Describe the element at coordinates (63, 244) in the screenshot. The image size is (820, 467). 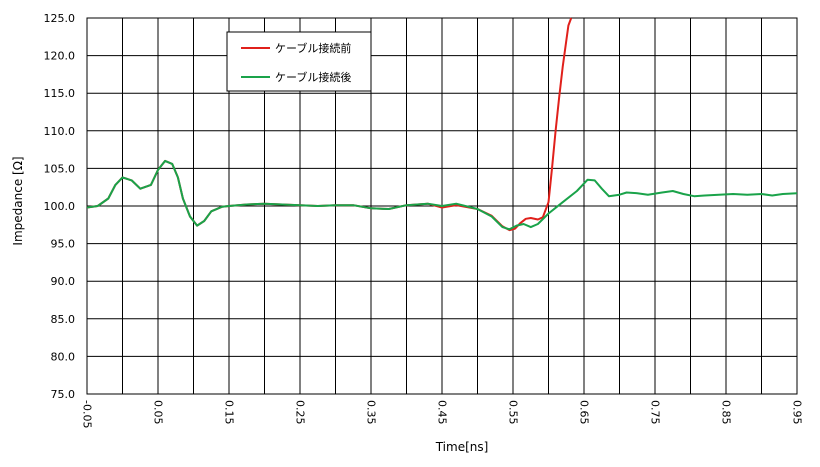
I see `y-tick-label: 95.0` at that location.